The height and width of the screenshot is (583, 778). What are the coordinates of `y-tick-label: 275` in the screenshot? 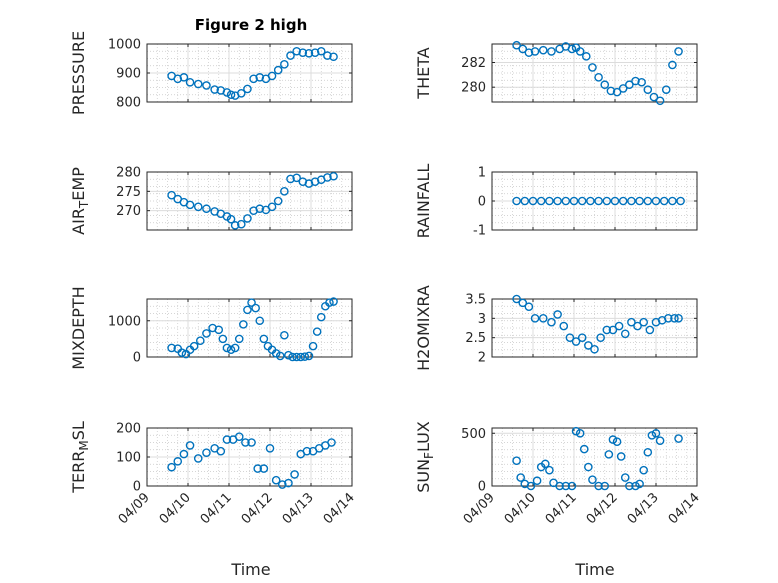 It's located at (128, 192).